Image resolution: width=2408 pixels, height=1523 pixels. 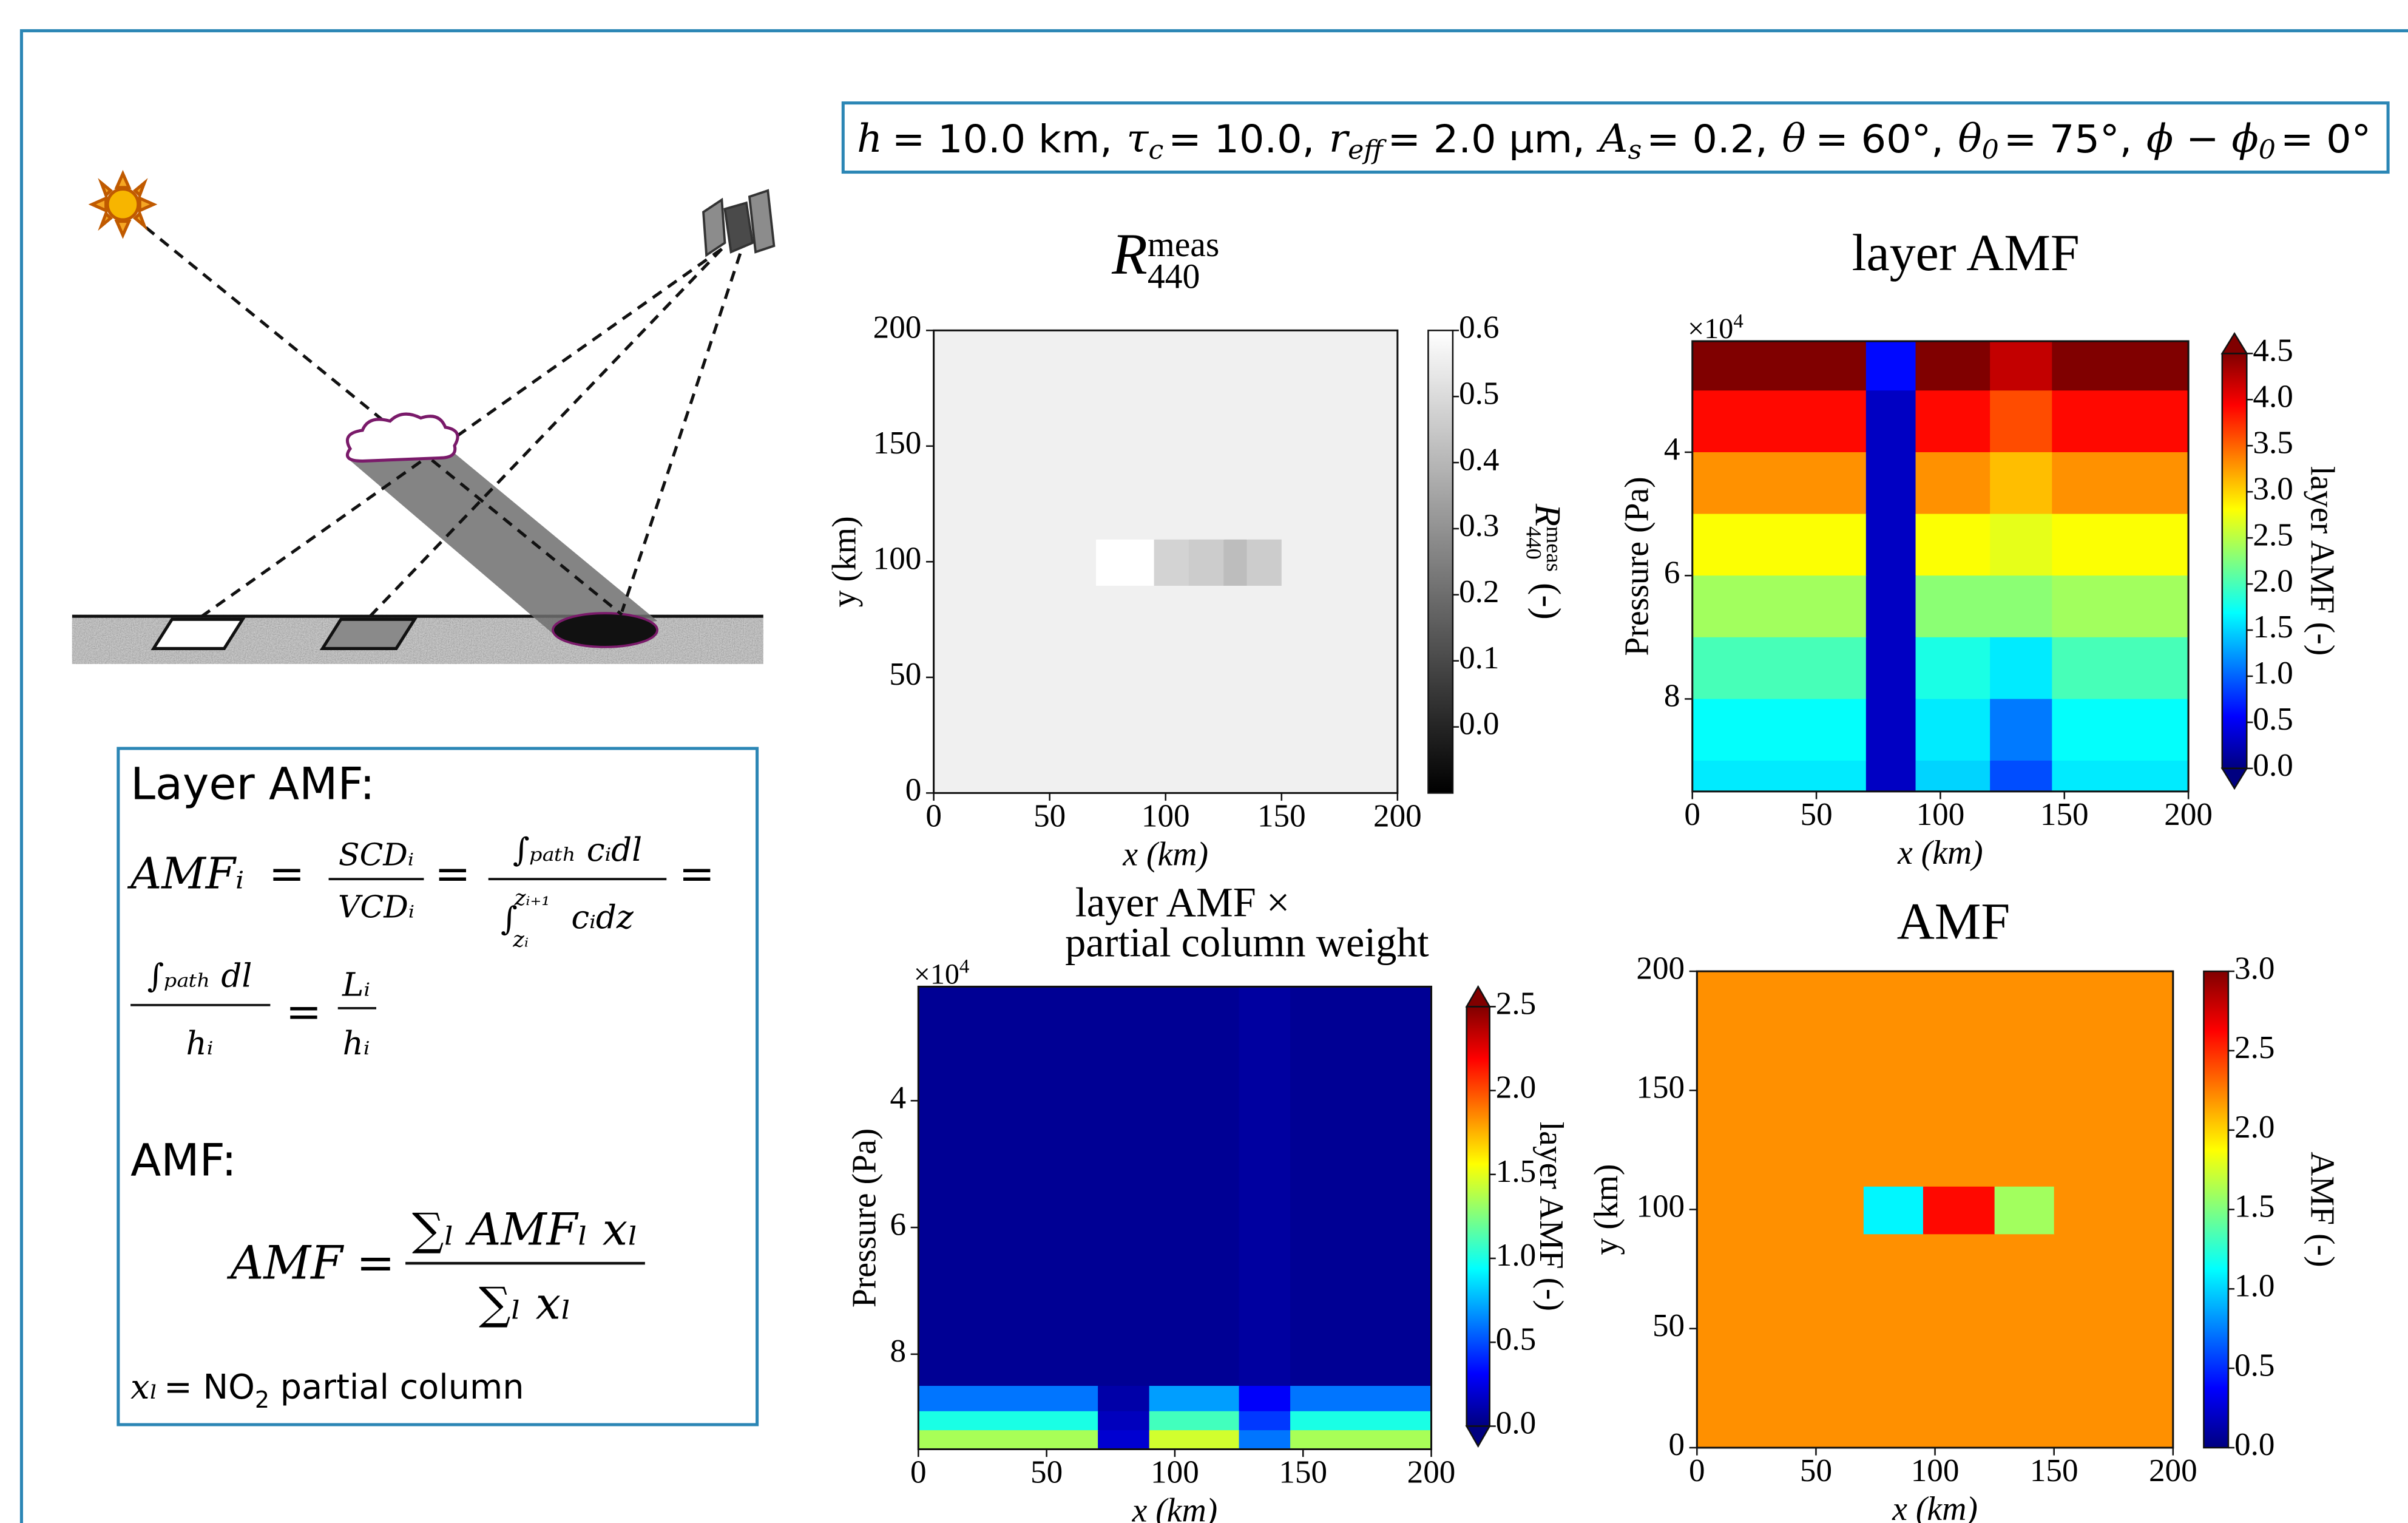 I want to click on parameter-value: = 2.0 μm,, so click(x=1486, y=138).